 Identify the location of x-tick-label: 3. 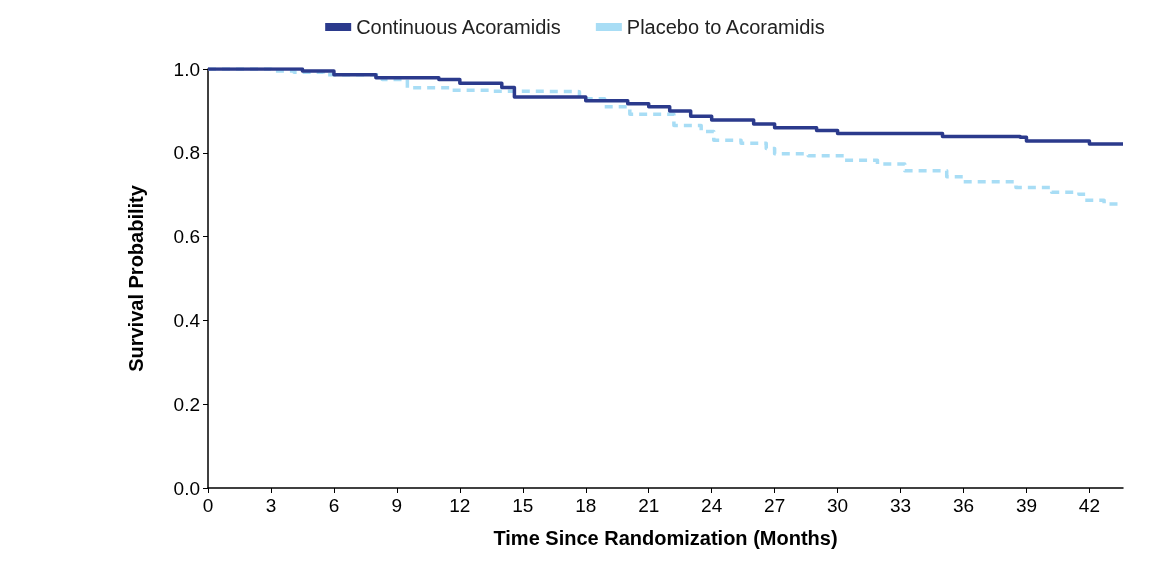
(271, 505).